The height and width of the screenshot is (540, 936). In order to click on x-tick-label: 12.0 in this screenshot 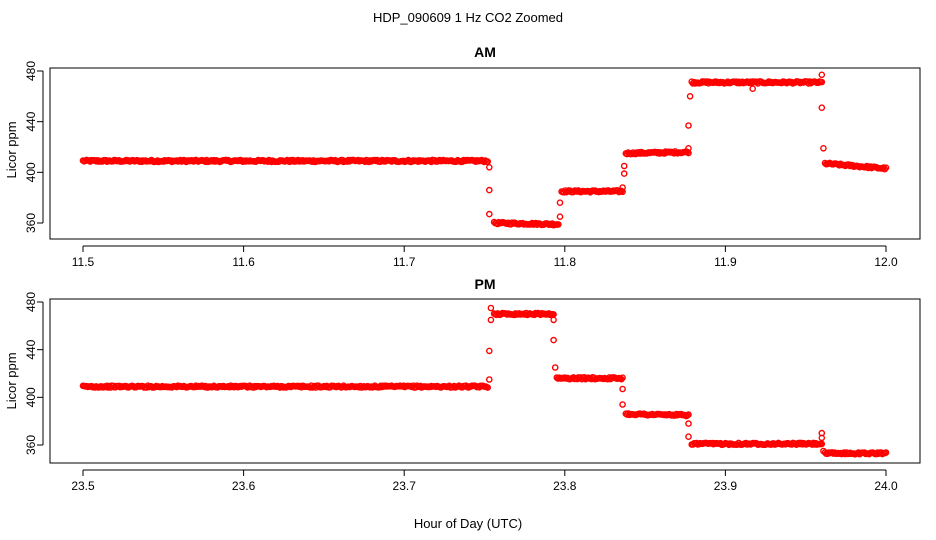, I will do `click(886, 262)`.